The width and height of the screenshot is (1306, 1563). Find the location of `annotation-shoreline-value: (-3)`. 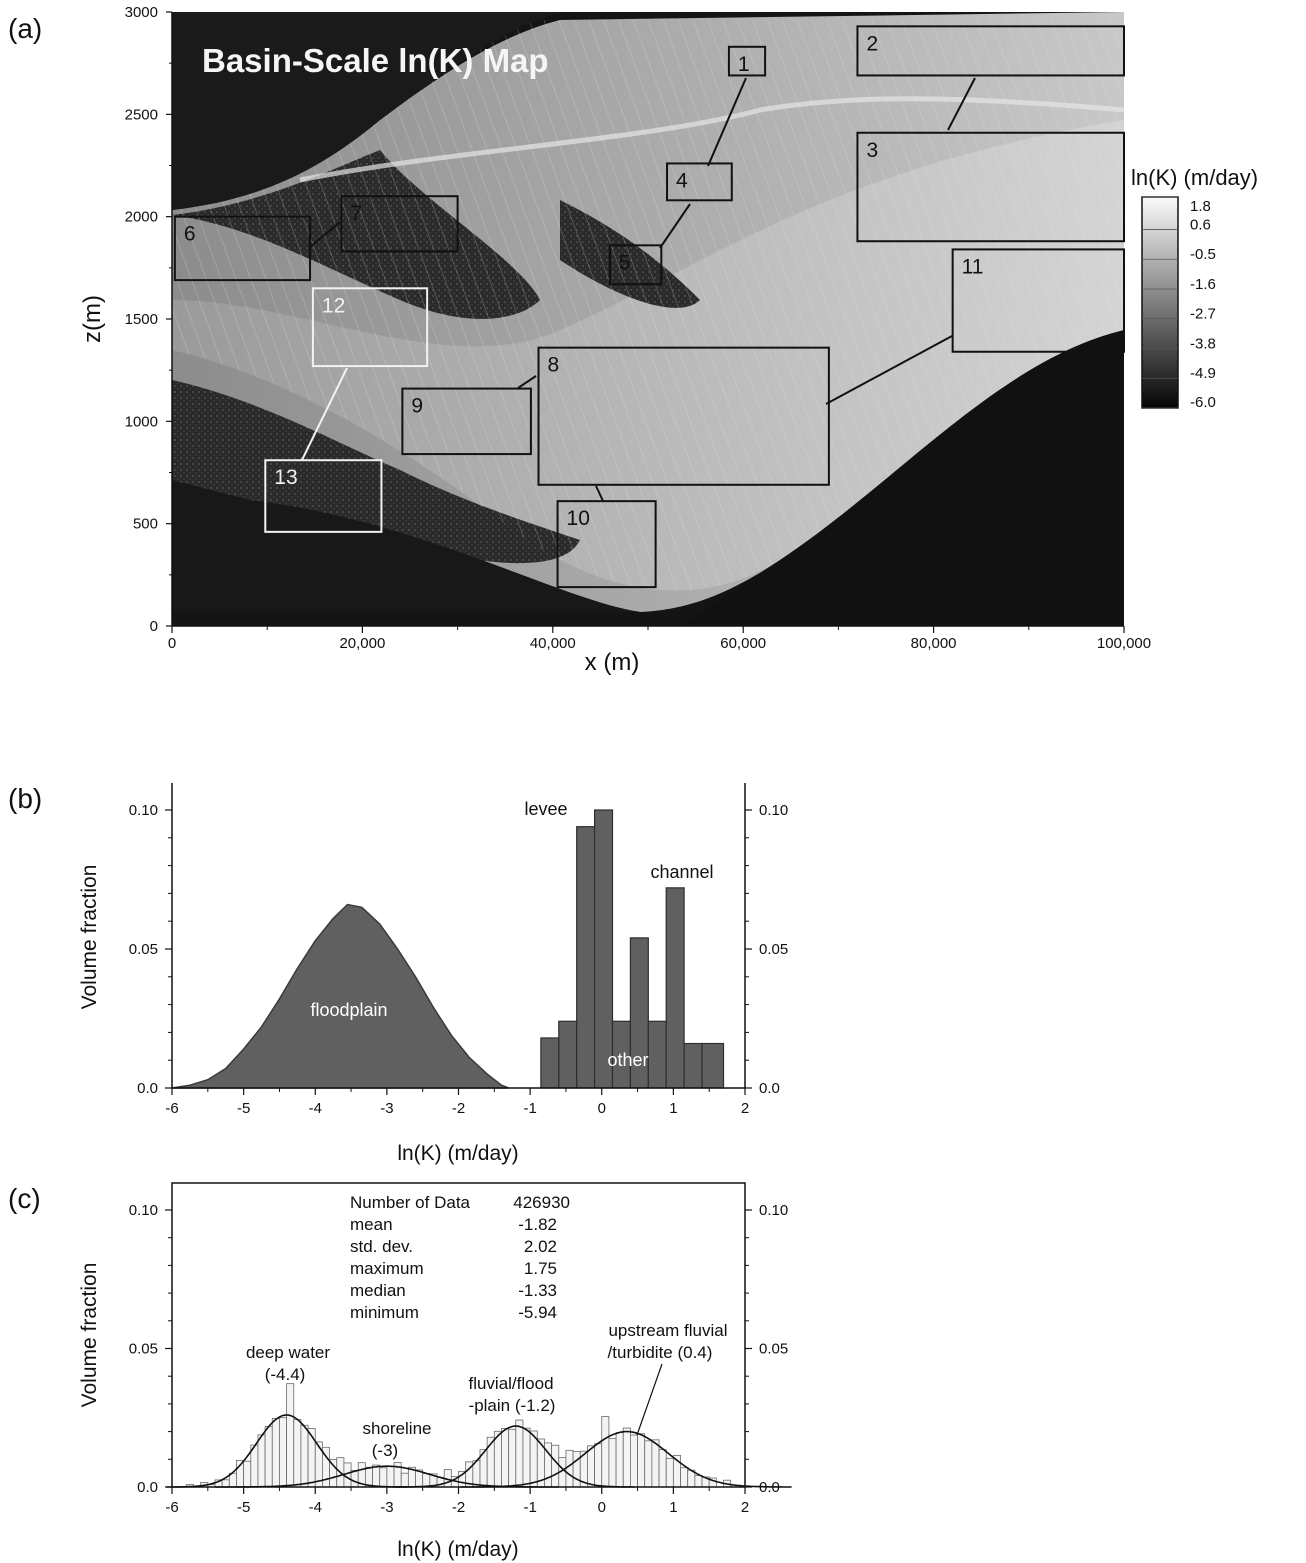

annotation-shoreline-value: (-3) is located at coordinates (385, 1450).